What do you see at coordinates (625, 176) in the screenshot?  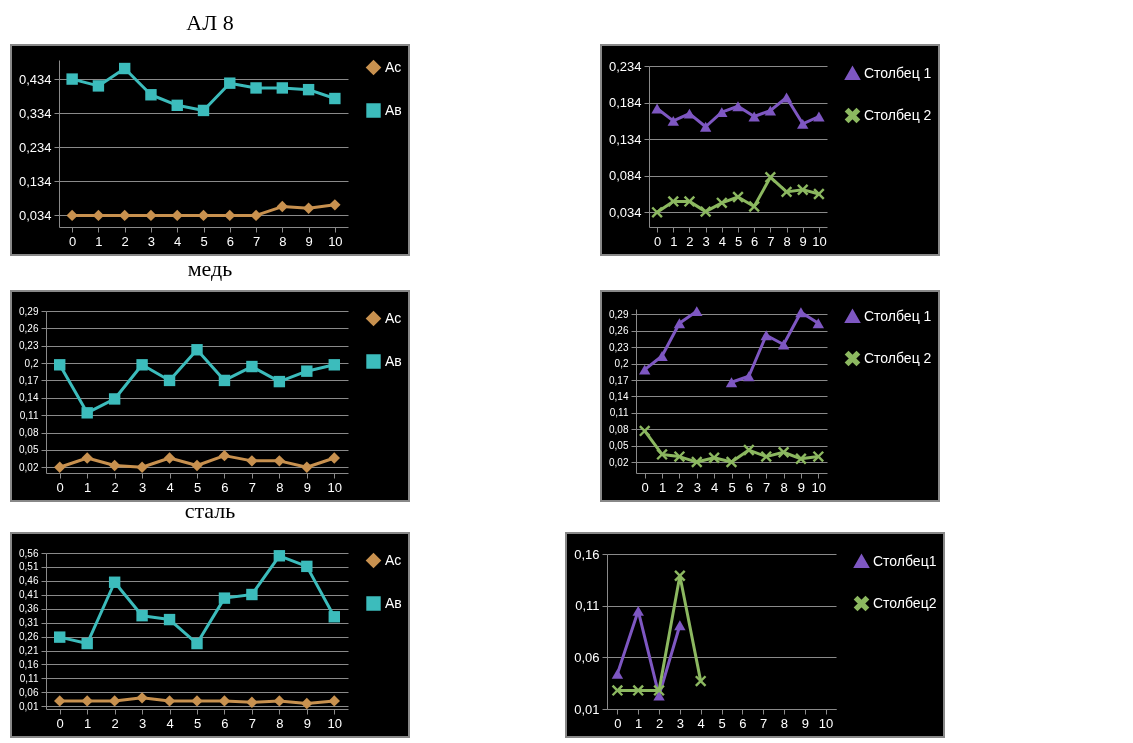 I see `y-tick-label: 0,084` at bounding box center [625, 176].